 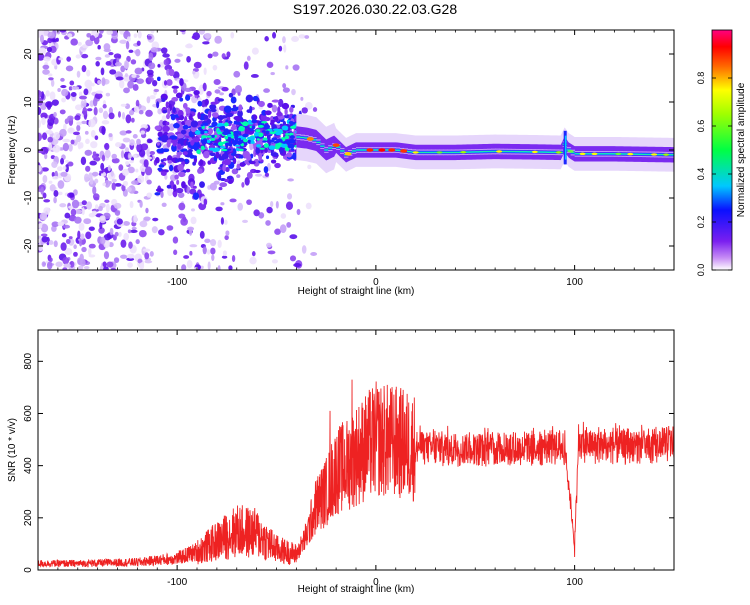 I want to click on snr-y-tick-label: 800, so click(x=28, y=361).